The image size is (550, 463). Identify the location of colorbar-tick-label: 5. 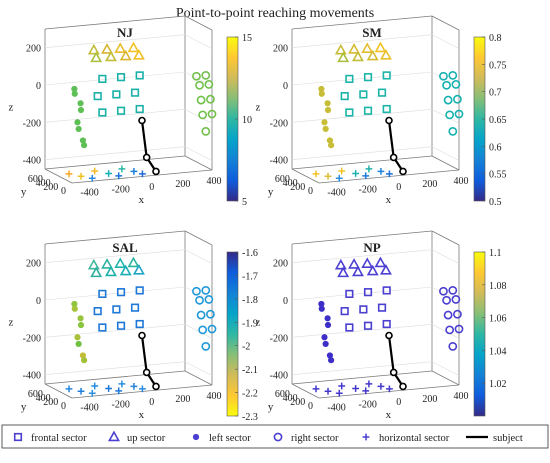
(244, 202).